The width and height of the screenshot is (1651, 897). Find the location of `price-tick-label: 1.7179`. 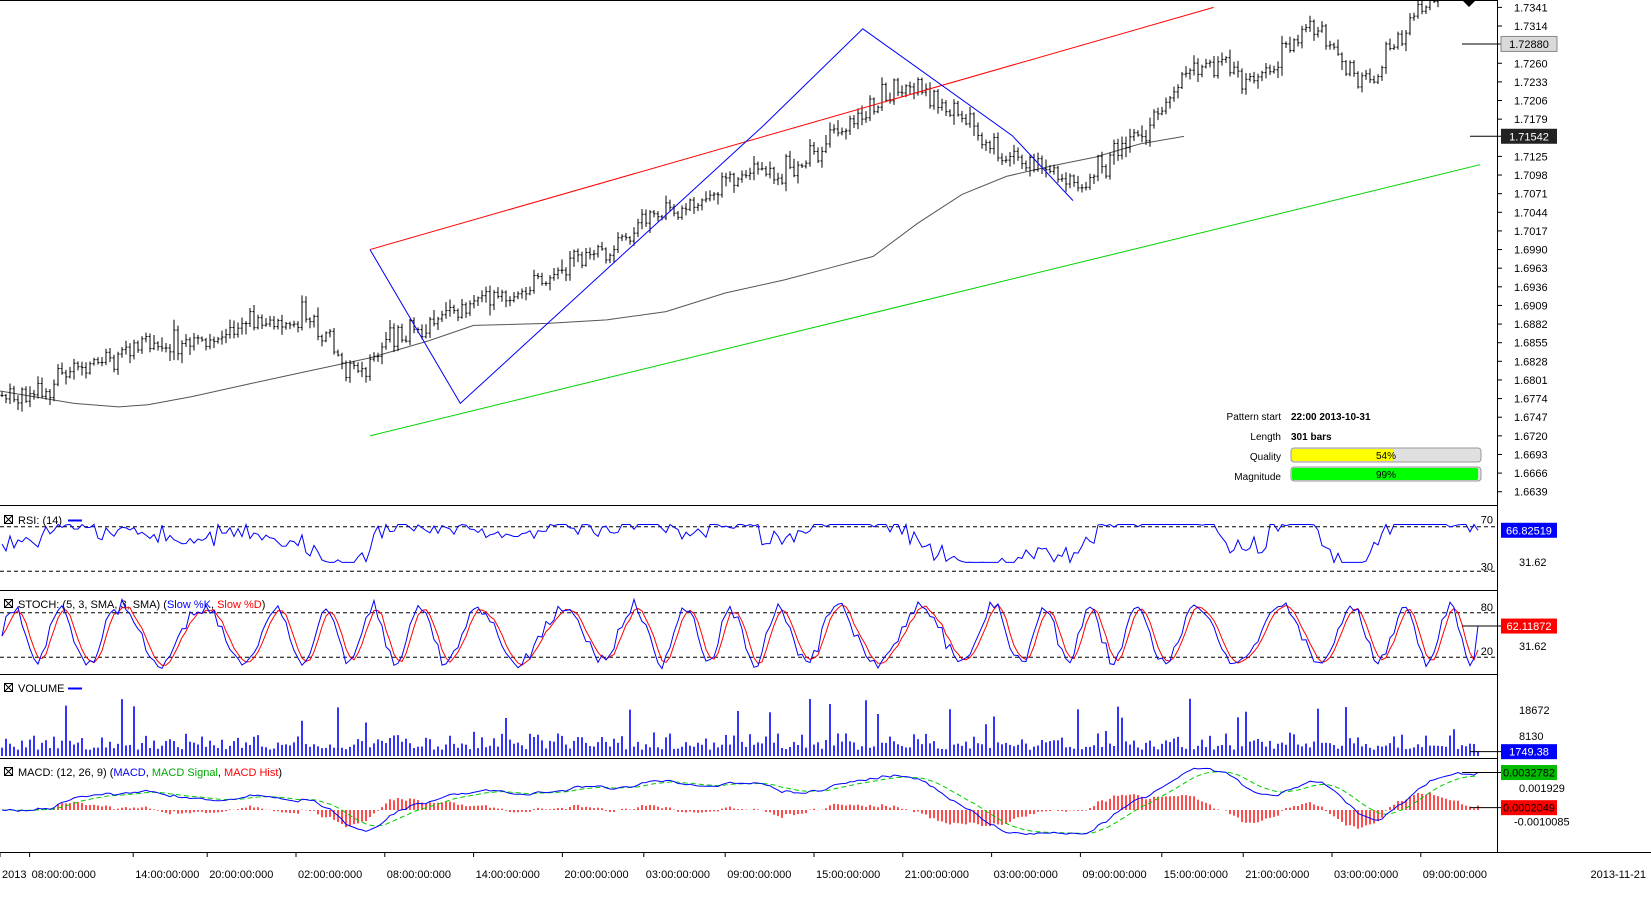

price-tick-label: 1.7179 is located at coordinates (1531, 120).